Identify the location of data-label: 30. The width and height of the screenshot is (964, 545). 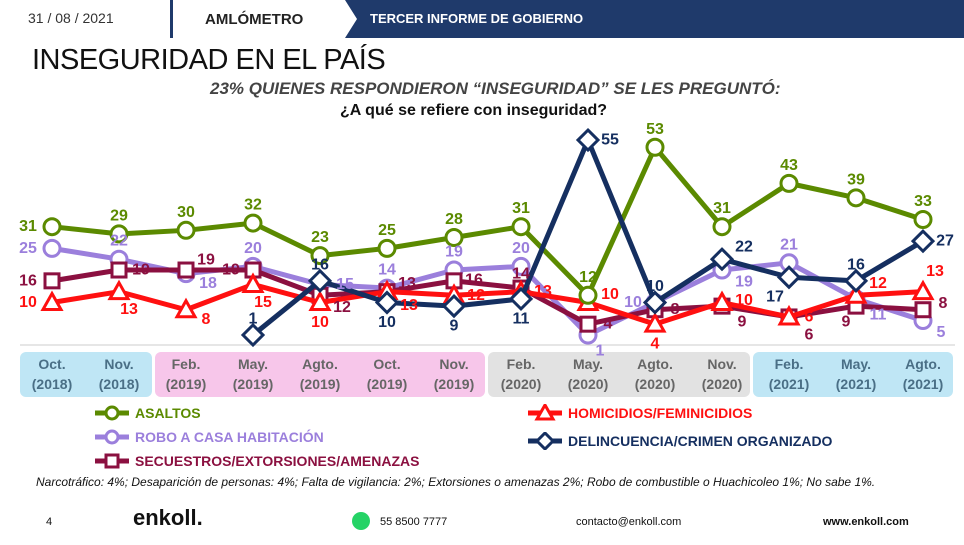
(186, 212).